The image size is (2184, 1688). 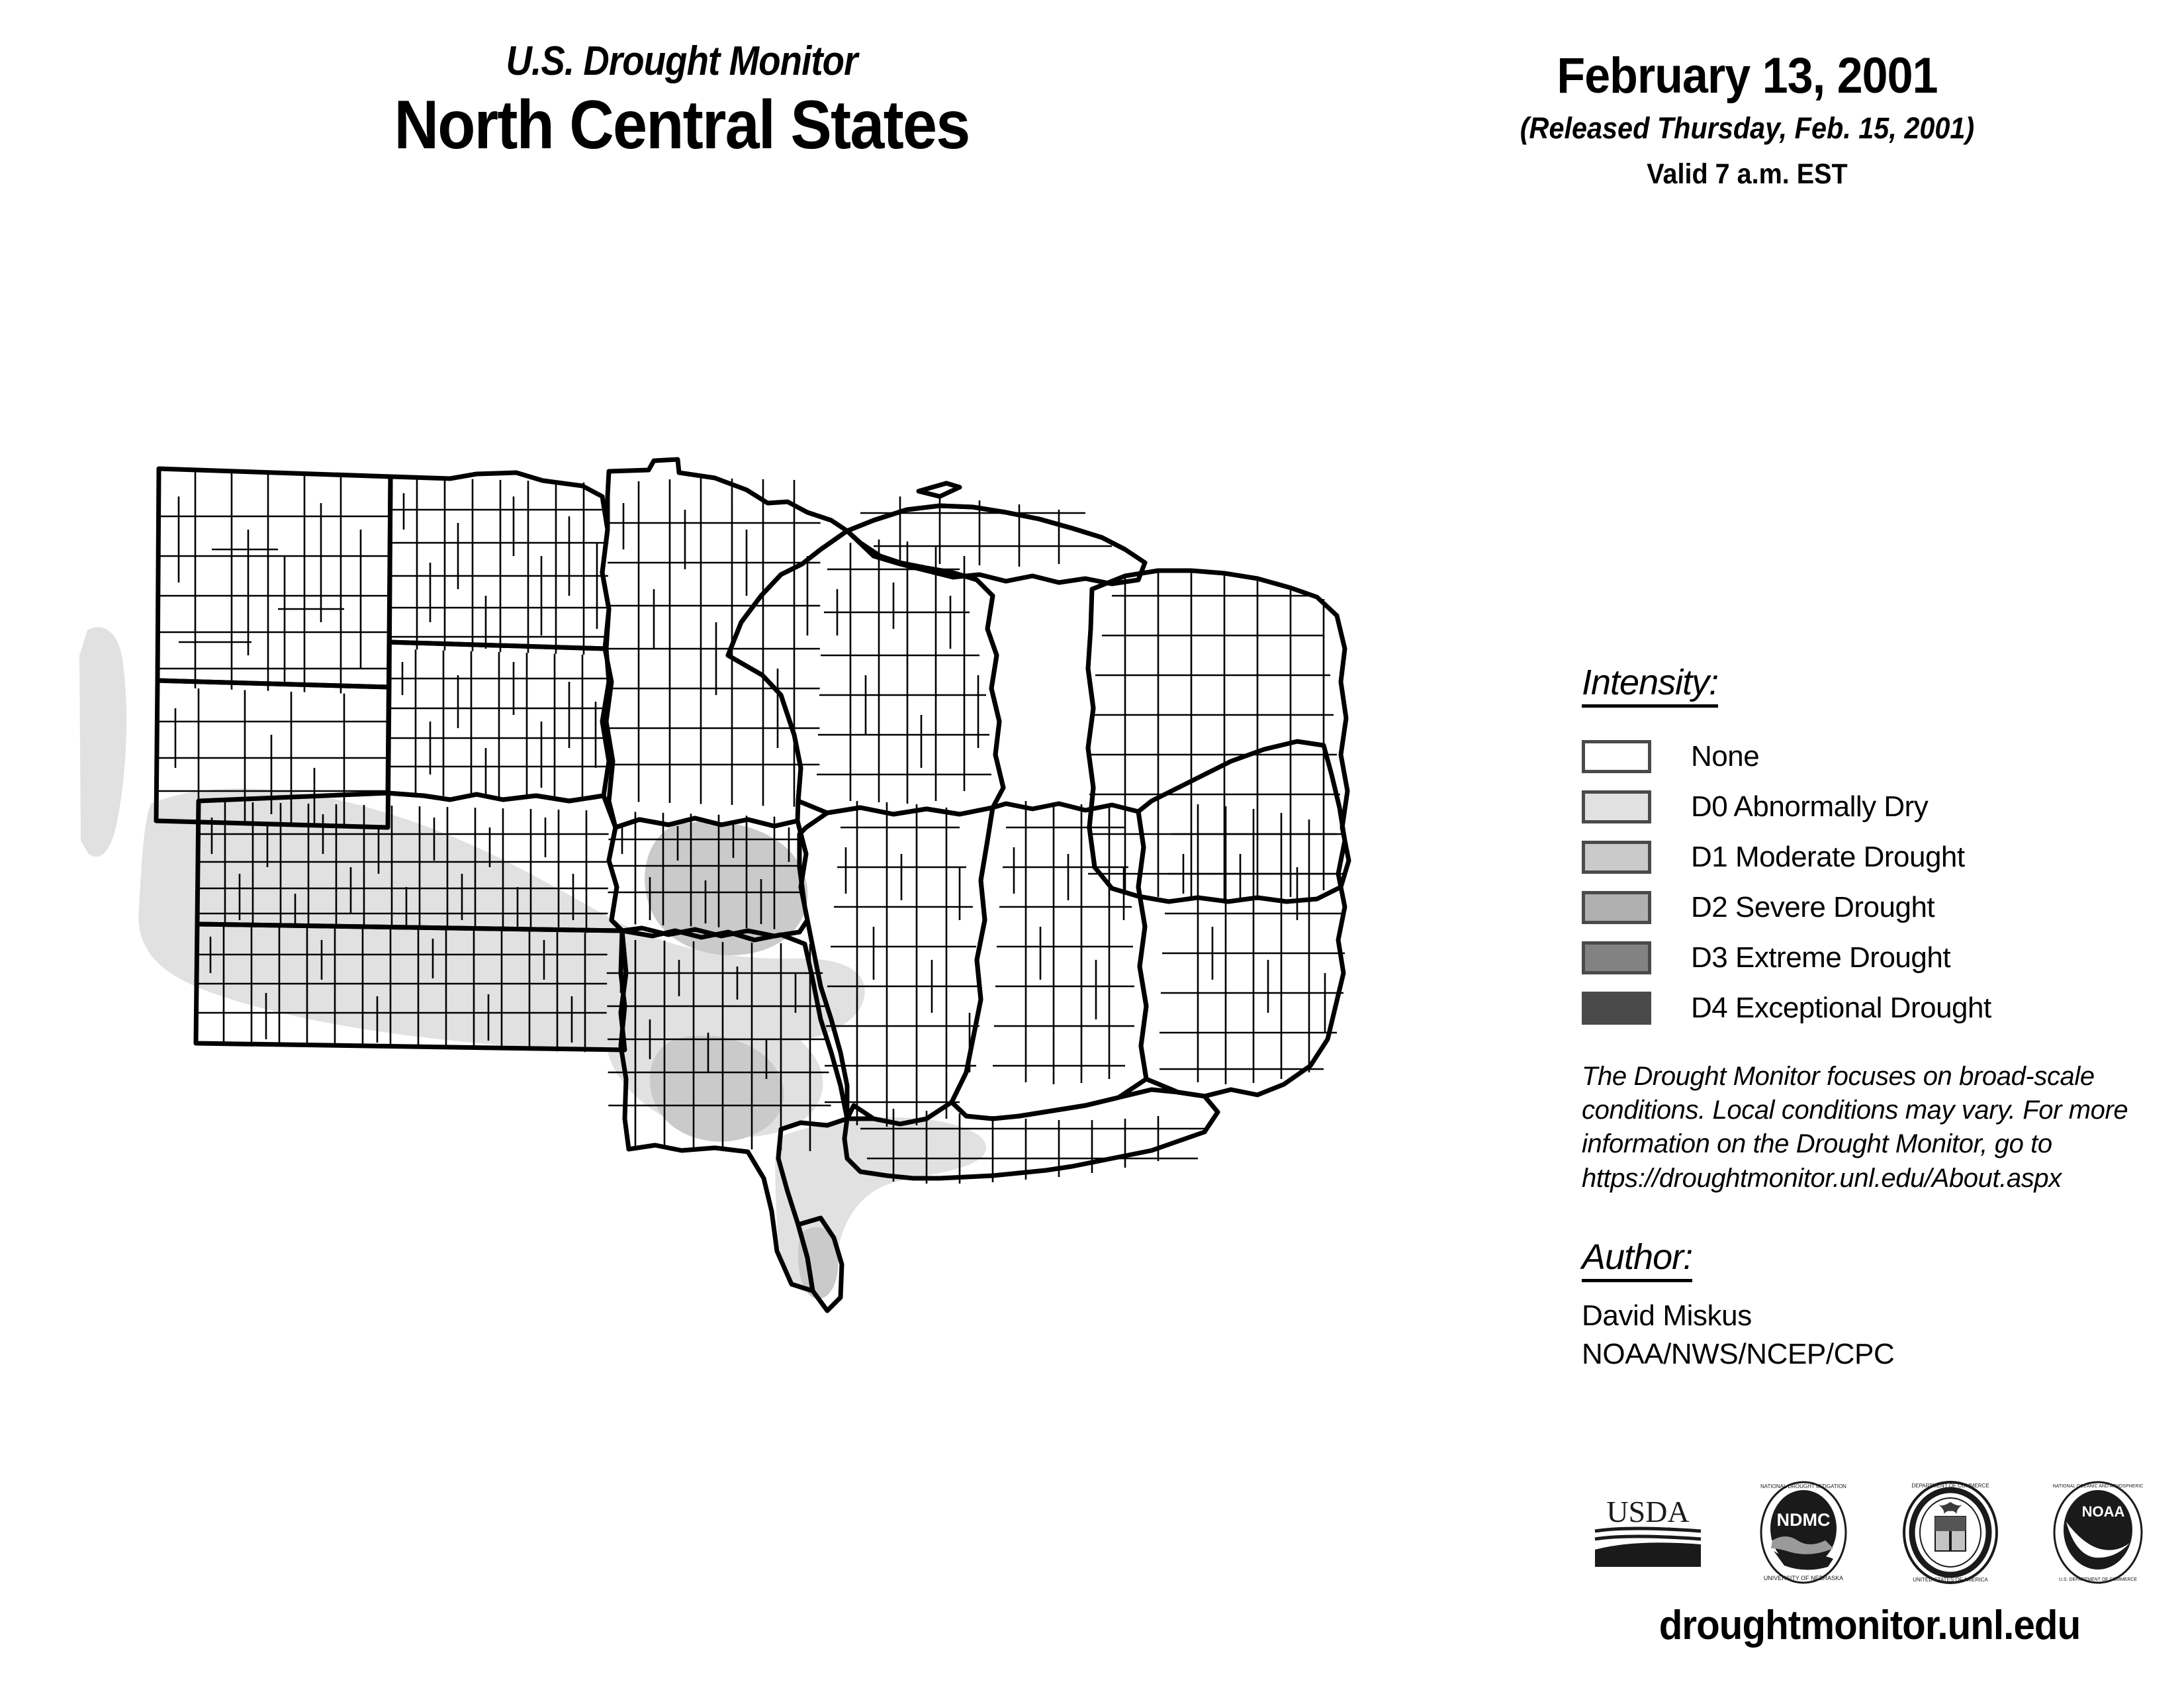 I want to click on author-block: David Miskus NOAA/NWS/NCEP/CPC, so click(x=1870, y=1335).